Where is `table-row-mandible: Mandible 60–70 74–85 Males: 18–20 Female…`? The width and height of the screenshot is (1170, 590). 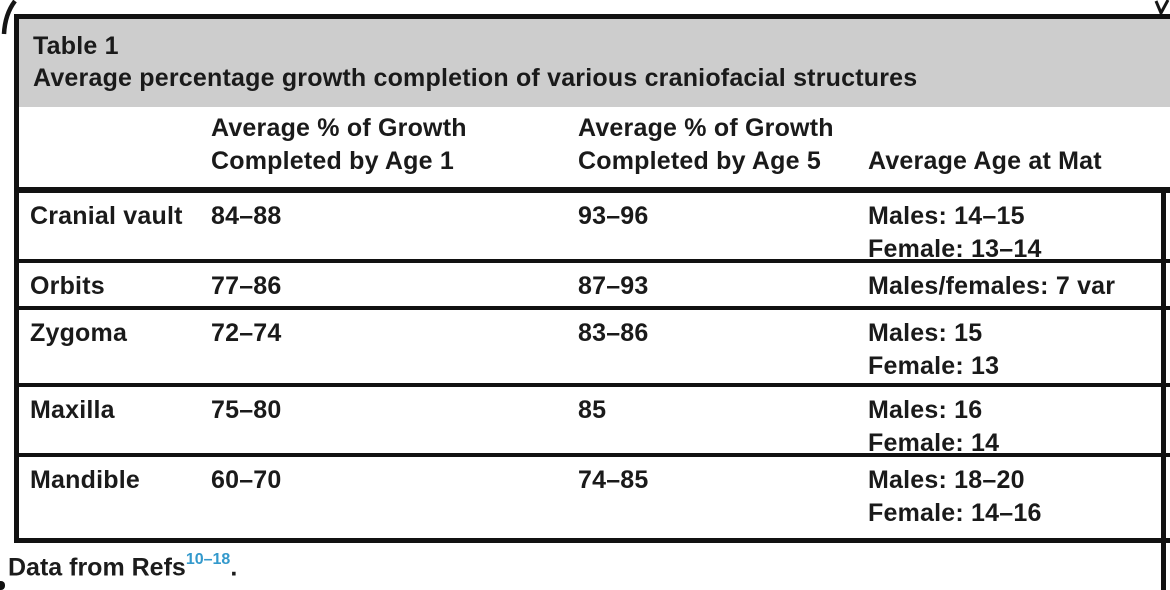
table-row-mandible: Mandible 60–70 74–85 Males: 18–20 Female… is located at coordinates (594, 497).